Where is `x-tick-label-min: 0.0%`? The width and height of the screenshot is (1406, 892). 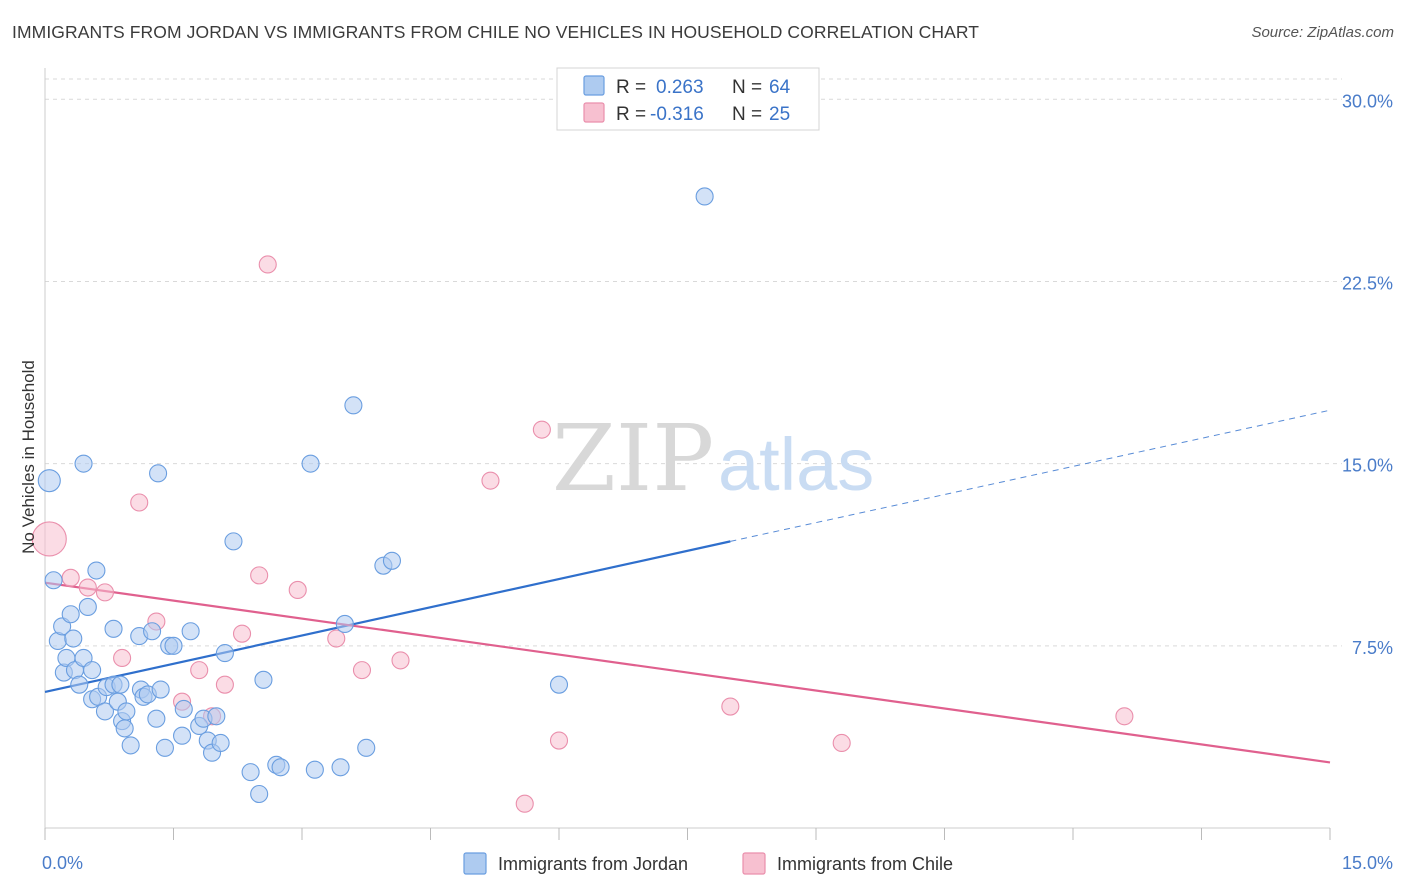 x-tick-label-min: 0.0% is located at coordinates (62, 863).